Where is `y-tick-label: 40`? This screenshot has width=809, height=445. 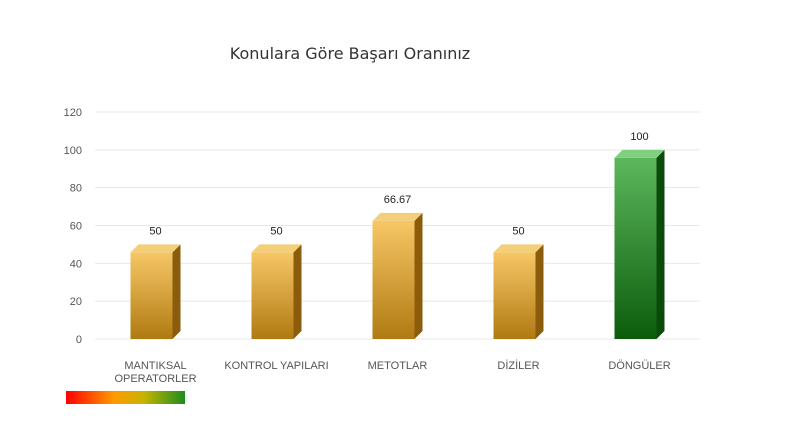
y-tick-label: 40 is located at coordinates (76, 264).